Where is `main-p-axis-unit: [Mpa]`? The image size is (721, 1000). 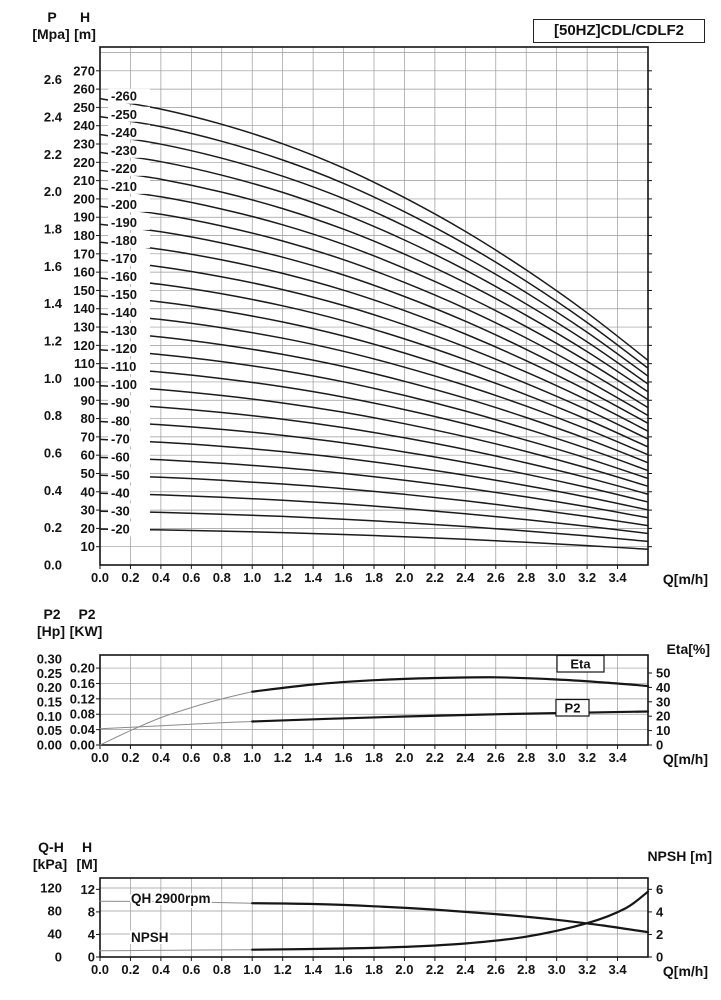 main-p-axis-unit: [Mpa] is located at coordinates (51, 34).